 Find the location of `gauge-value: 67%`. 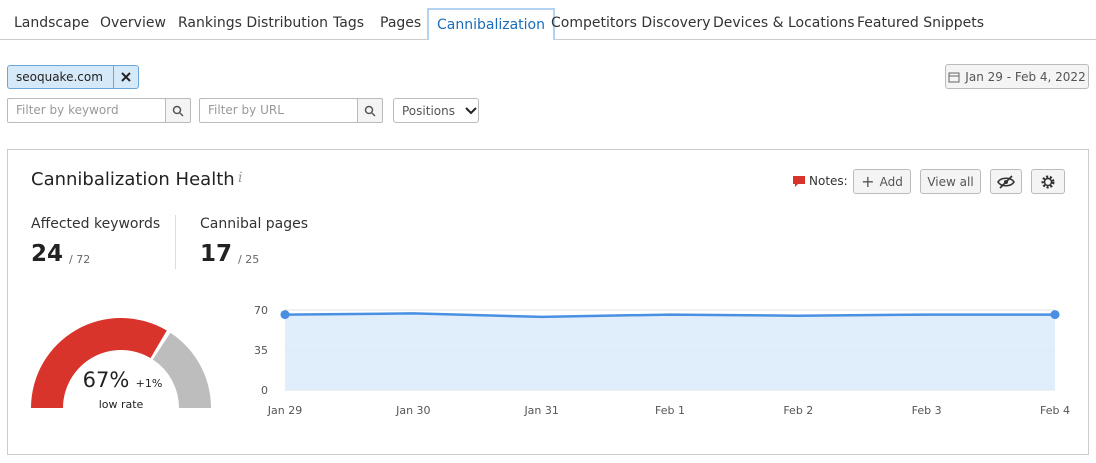

gauge-value: 67% is located at coordinates (106, 380).